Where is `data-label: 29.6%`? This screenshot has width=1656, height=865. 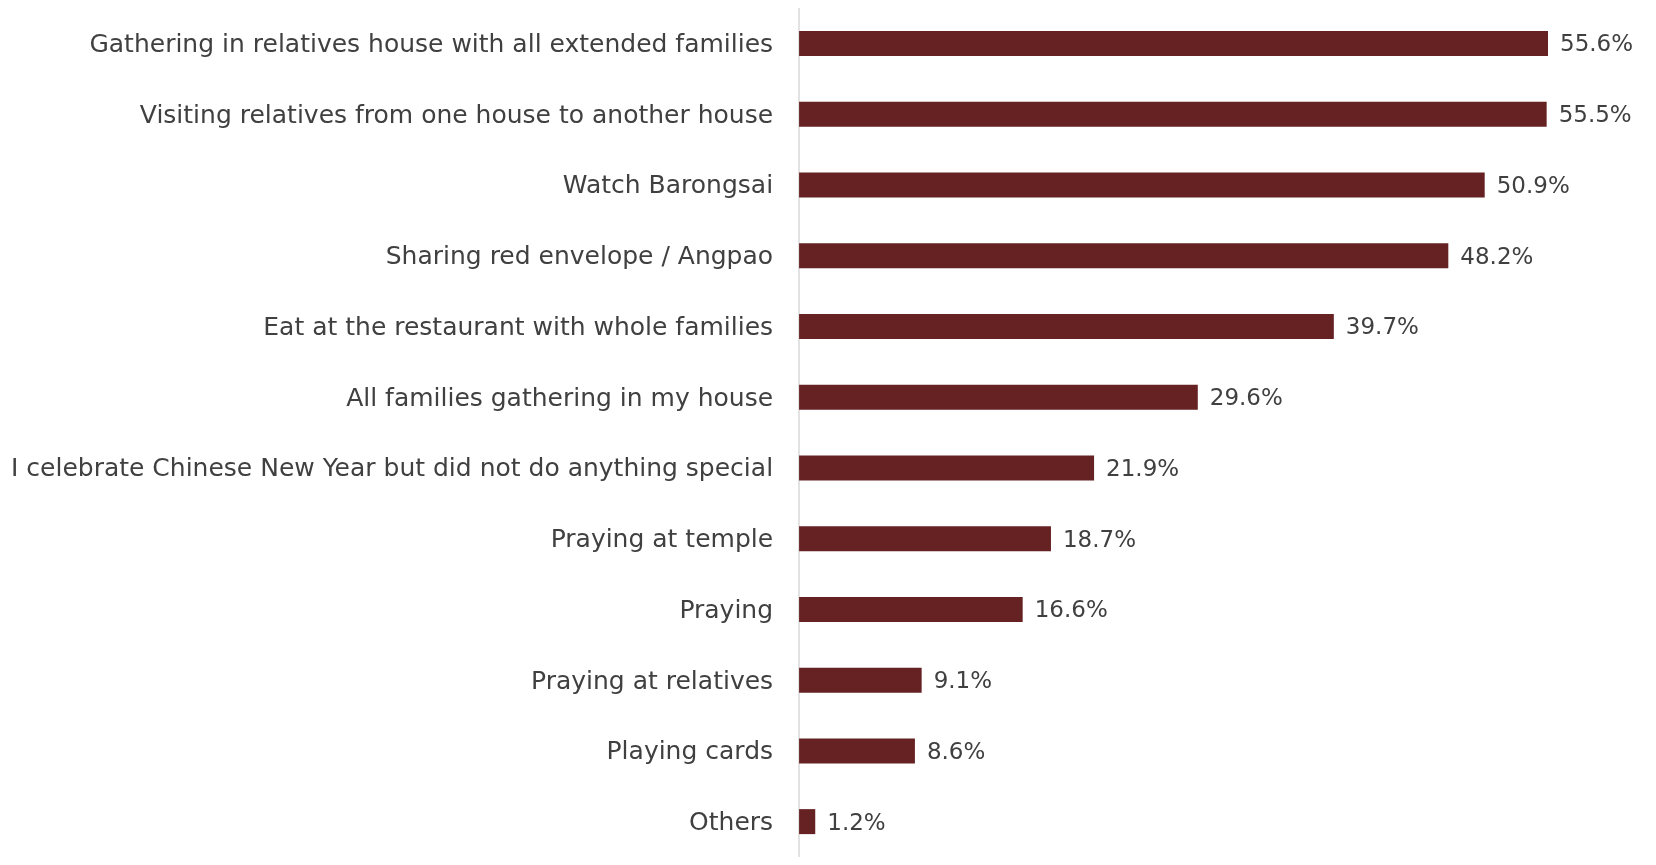 data-label: 29.6% is located at coordinates (1246, 397).